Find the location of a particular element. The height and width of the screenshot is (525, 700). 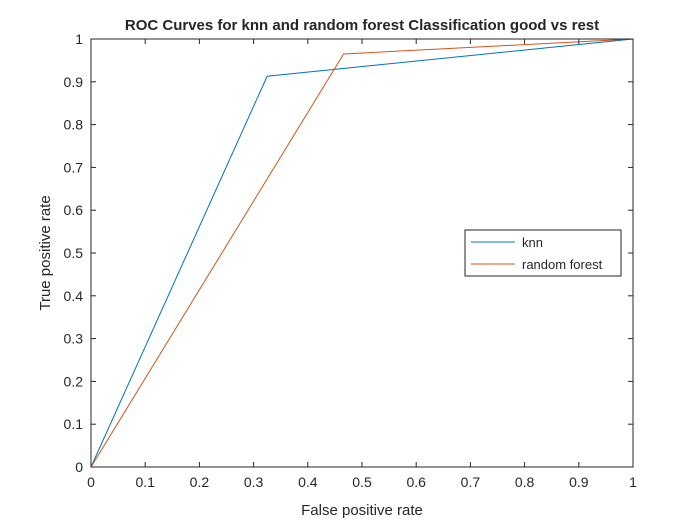

x-tick-label: 0.2 is located at coordinates (200, 482).